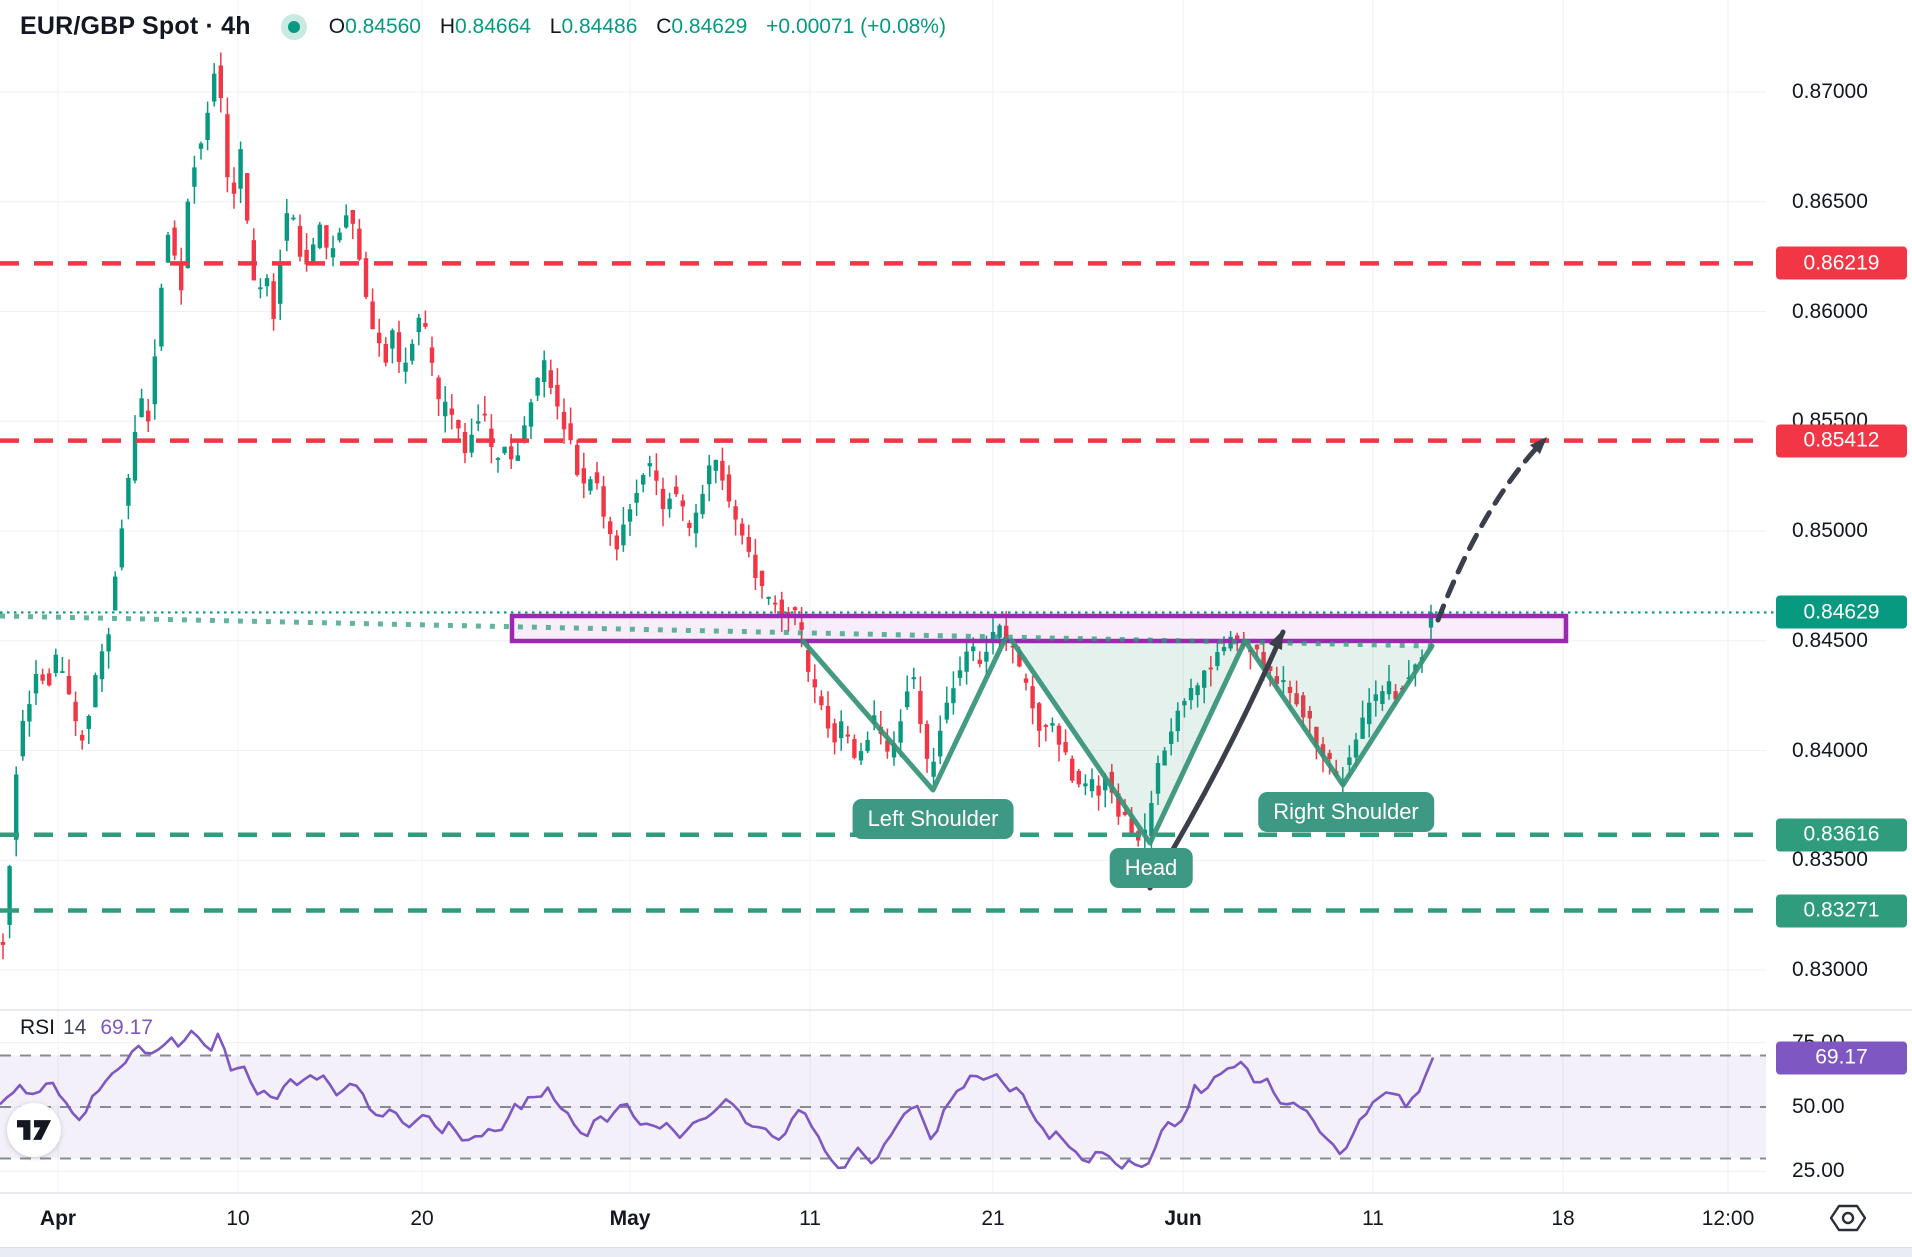 The image size is (1912, 1257). What do you see at coordinates (856, 26) in the screenshot?
I see `change-value: +0.00071 (+0.08%)` at bounding box center [856, 26].